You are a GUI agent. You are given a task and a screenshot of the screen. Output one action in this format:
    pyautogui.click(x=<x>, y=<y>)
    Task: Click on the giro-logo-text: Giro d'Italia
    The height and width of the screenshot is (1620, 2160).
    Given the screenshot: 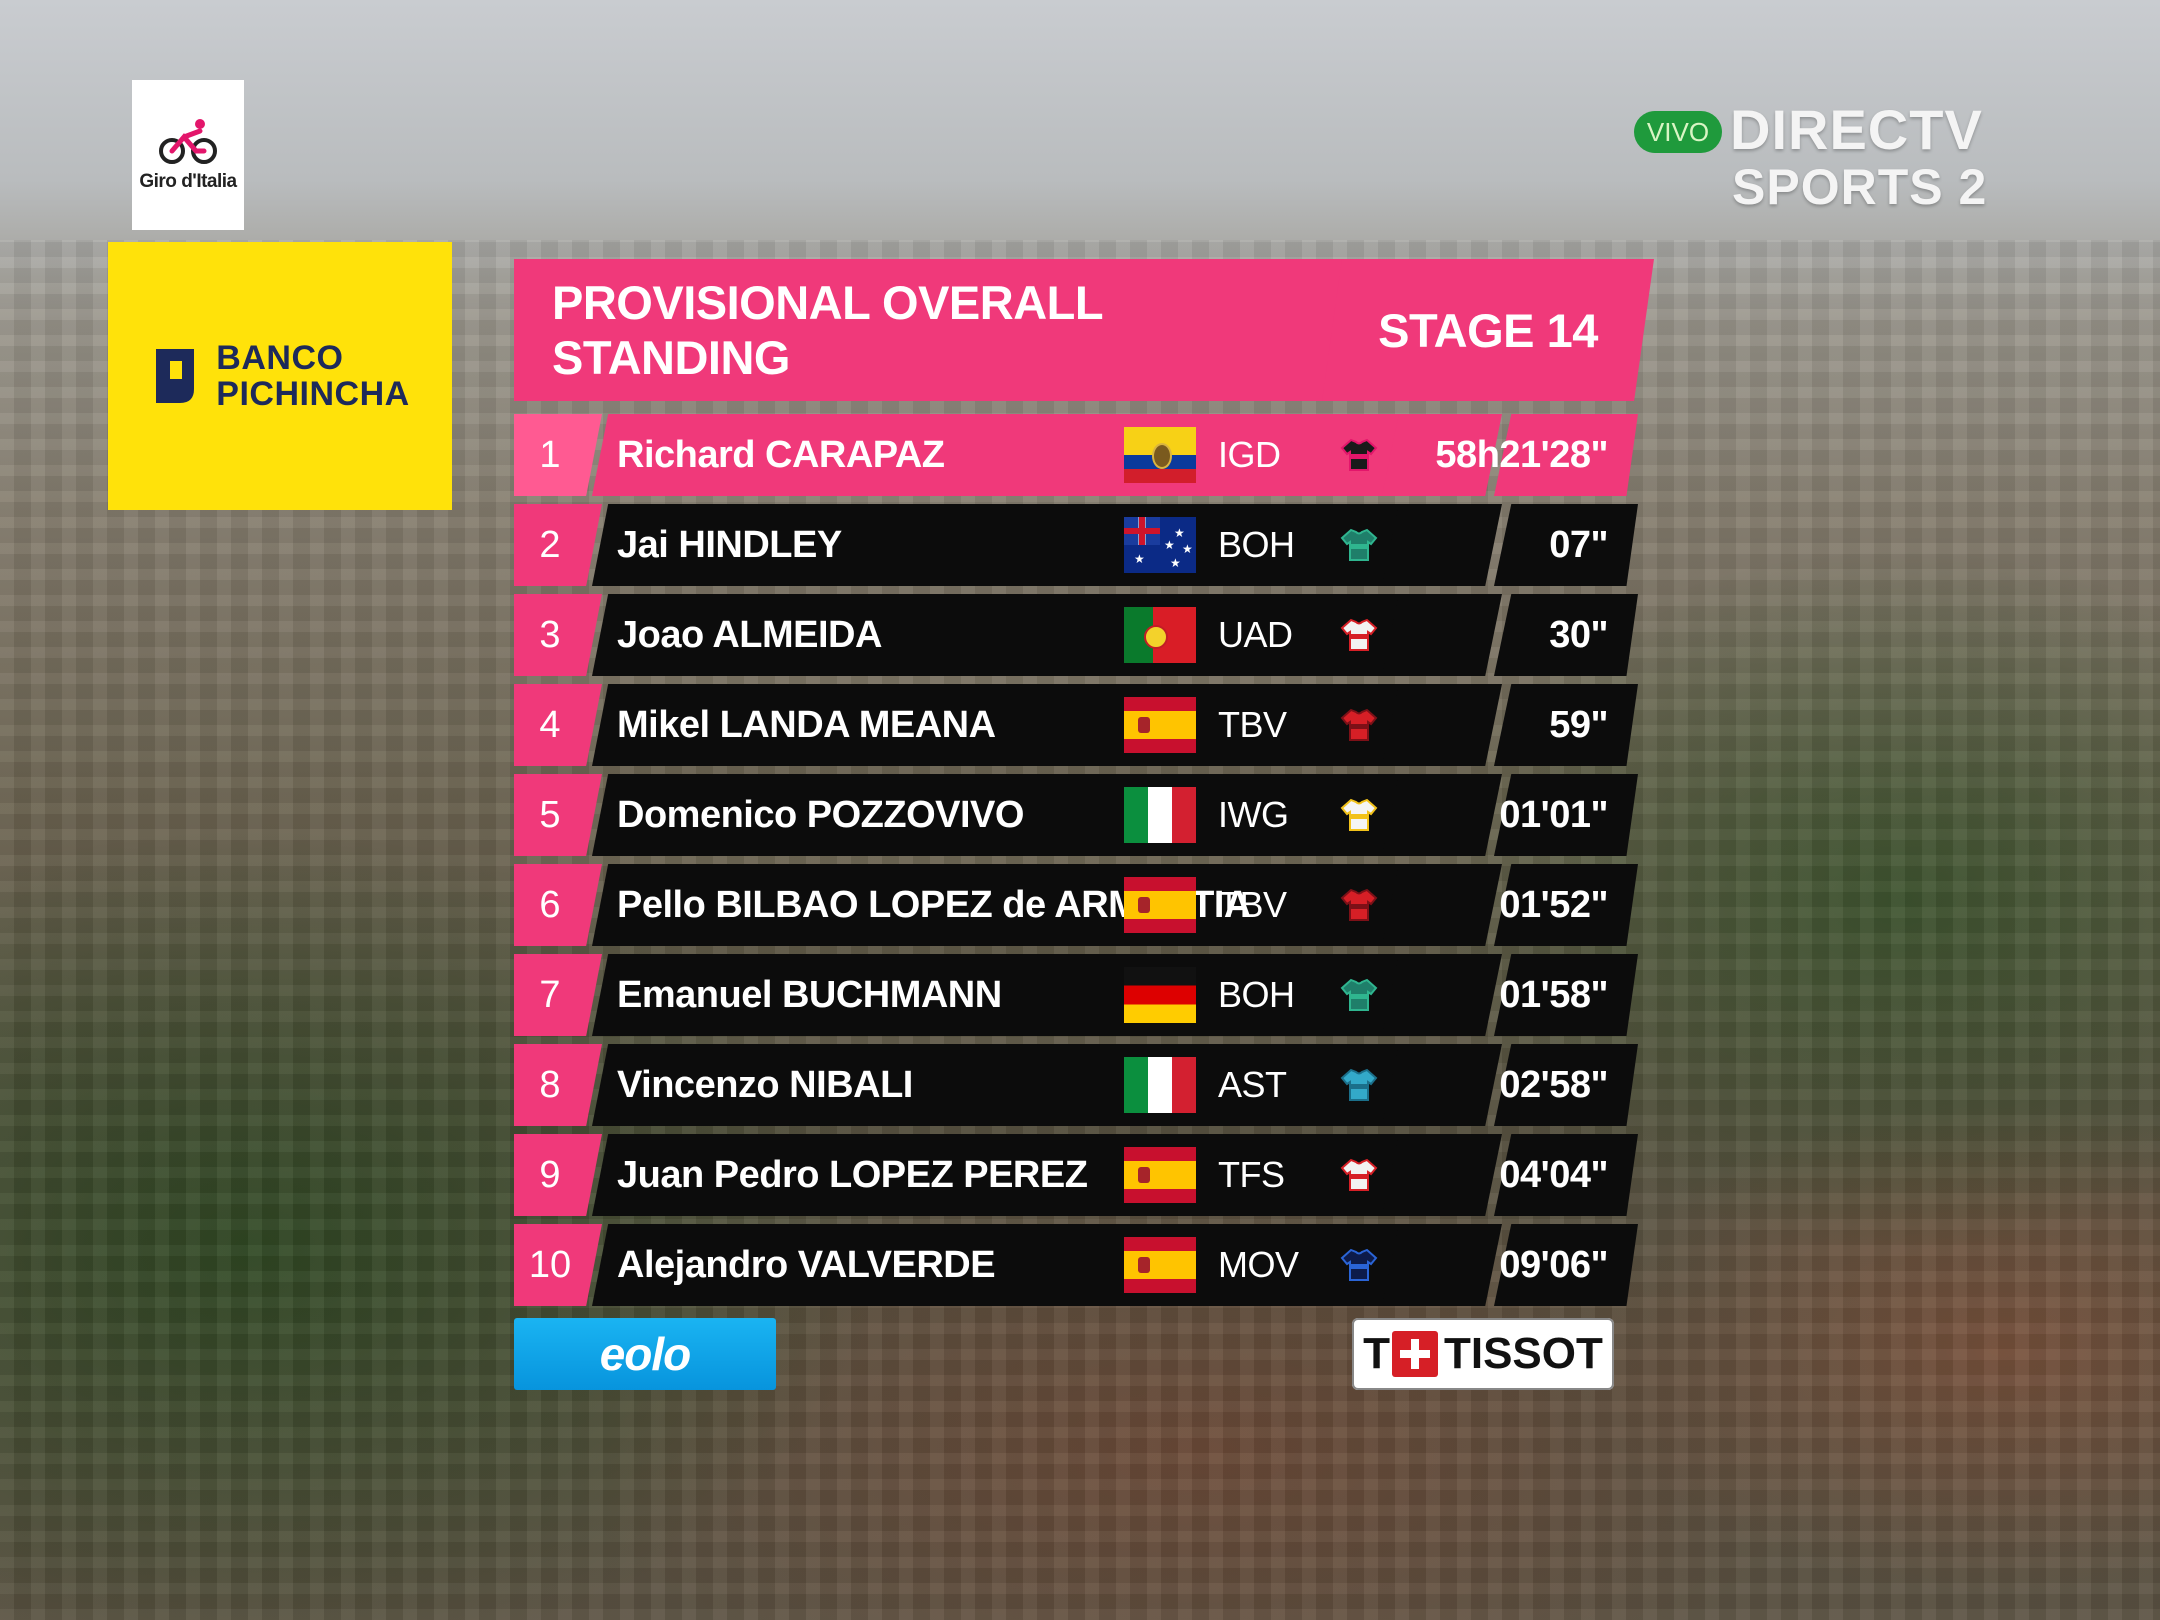 What is the action you would take?
    pyautogui.click(x=188, y=181)
    